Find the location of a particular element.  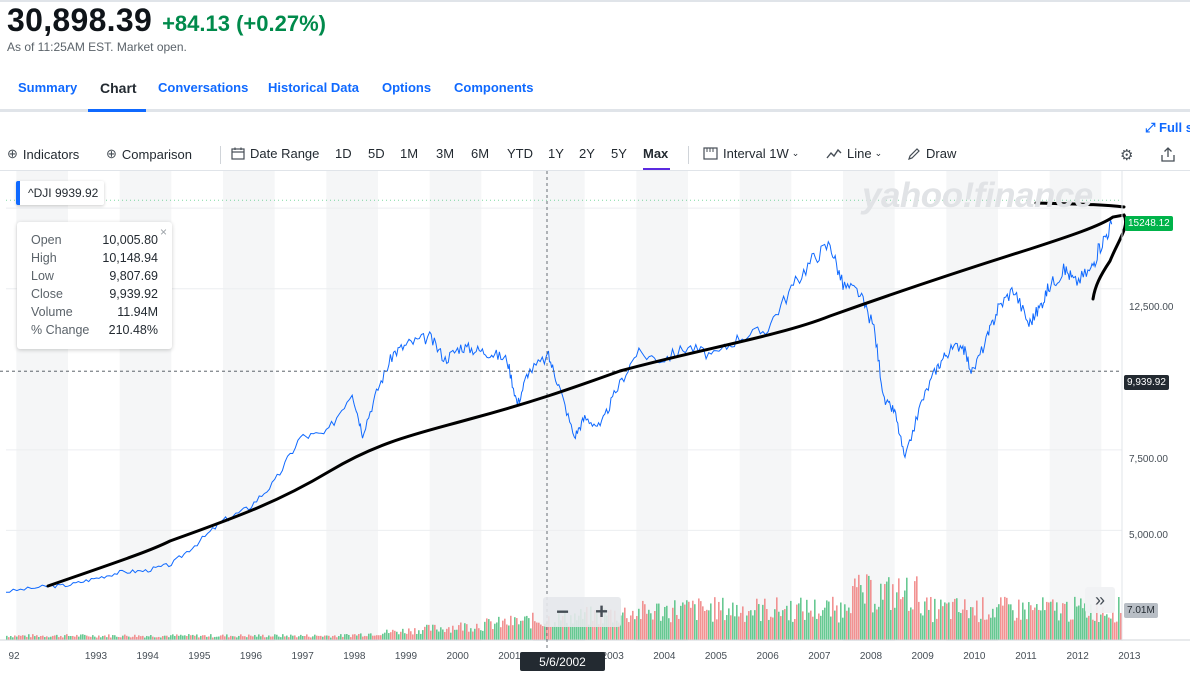

range-ytd: YTD is located at coordinates (520, 153).